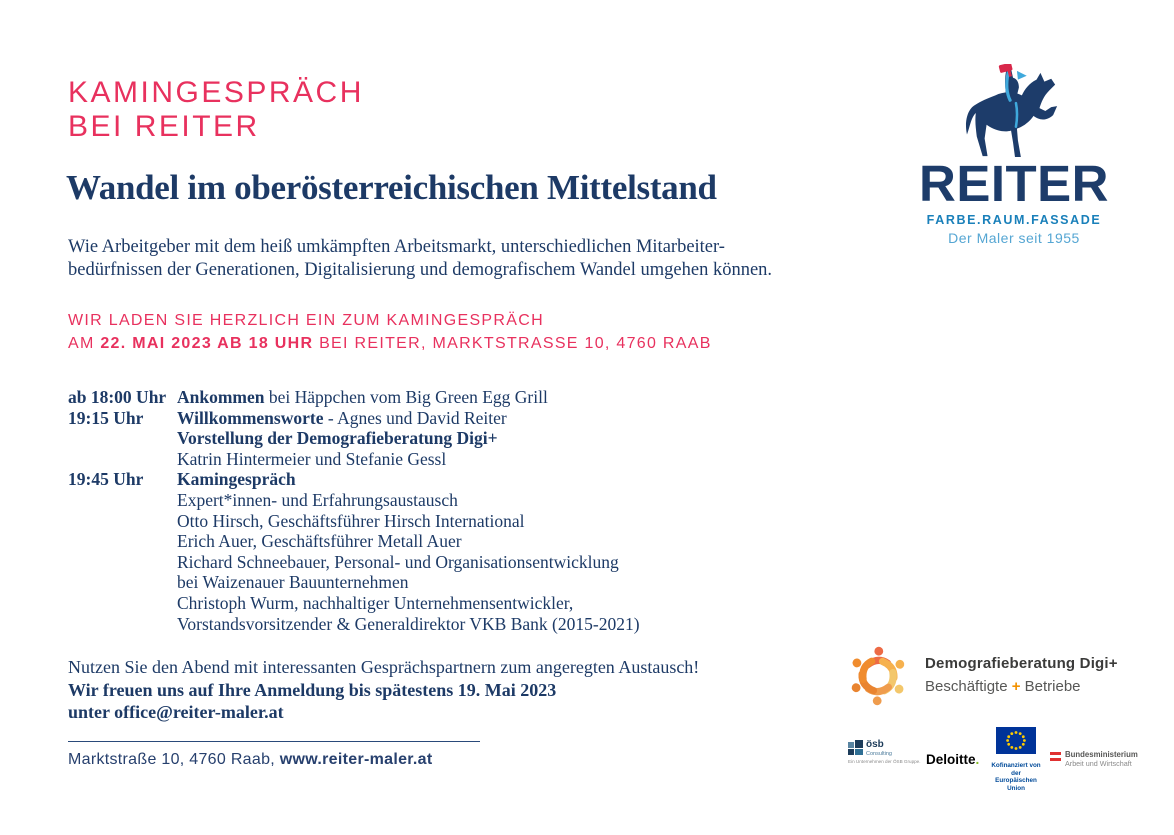  What do you see at coordinates (1016, 759) in the screenshot?
I see `eu-logo: Kofinanziert von der Europäischen Union` at bounding box center [1016, 759].